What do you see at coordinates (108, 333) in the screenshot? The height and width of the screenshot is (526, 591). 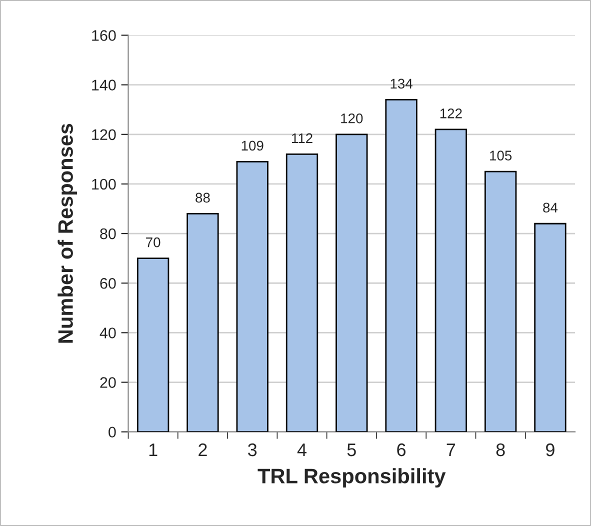 I see `y-tick-label: 40` at bounding box center [108, 333].